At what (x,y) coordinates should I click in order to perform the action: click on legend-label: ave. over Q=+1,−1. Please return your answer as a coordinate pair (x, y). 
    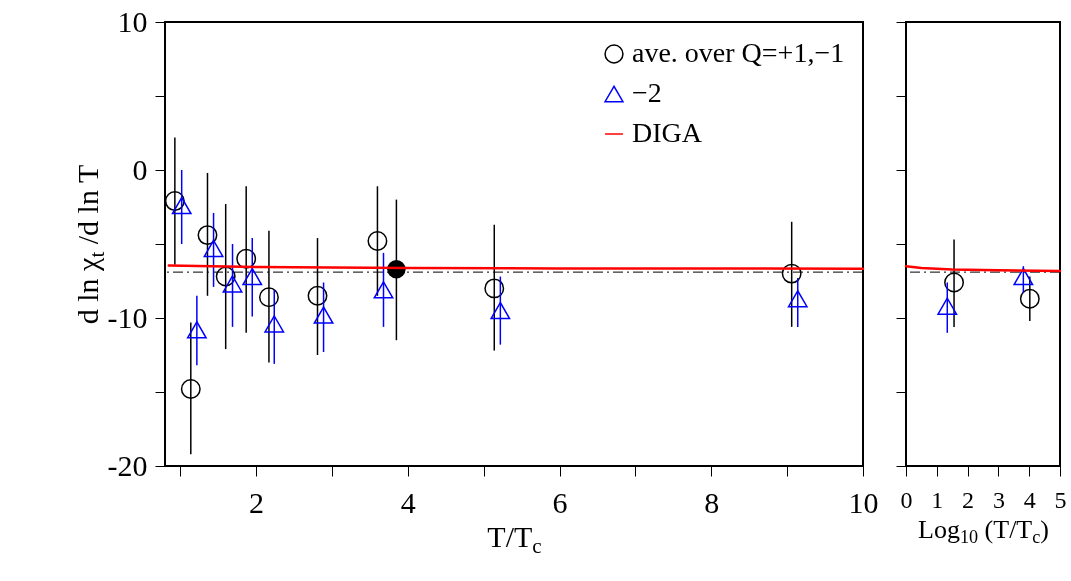
    Looking at the image, I should click on (738, 52).